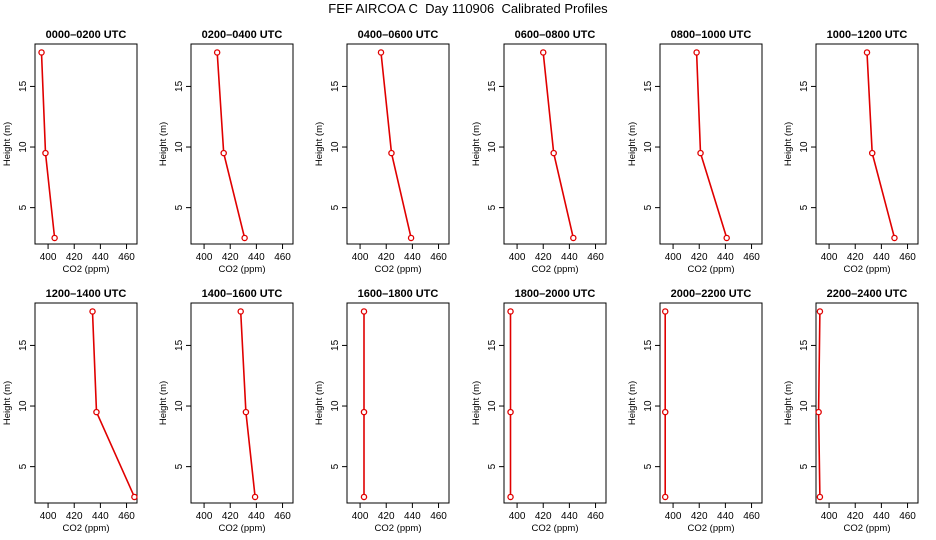 The image size is (936, 540). What do you see at coordinates (711, 294) in the screenshot?
I see `panel-title: 2000–2200 UTC` at bounding box center [711, 294].